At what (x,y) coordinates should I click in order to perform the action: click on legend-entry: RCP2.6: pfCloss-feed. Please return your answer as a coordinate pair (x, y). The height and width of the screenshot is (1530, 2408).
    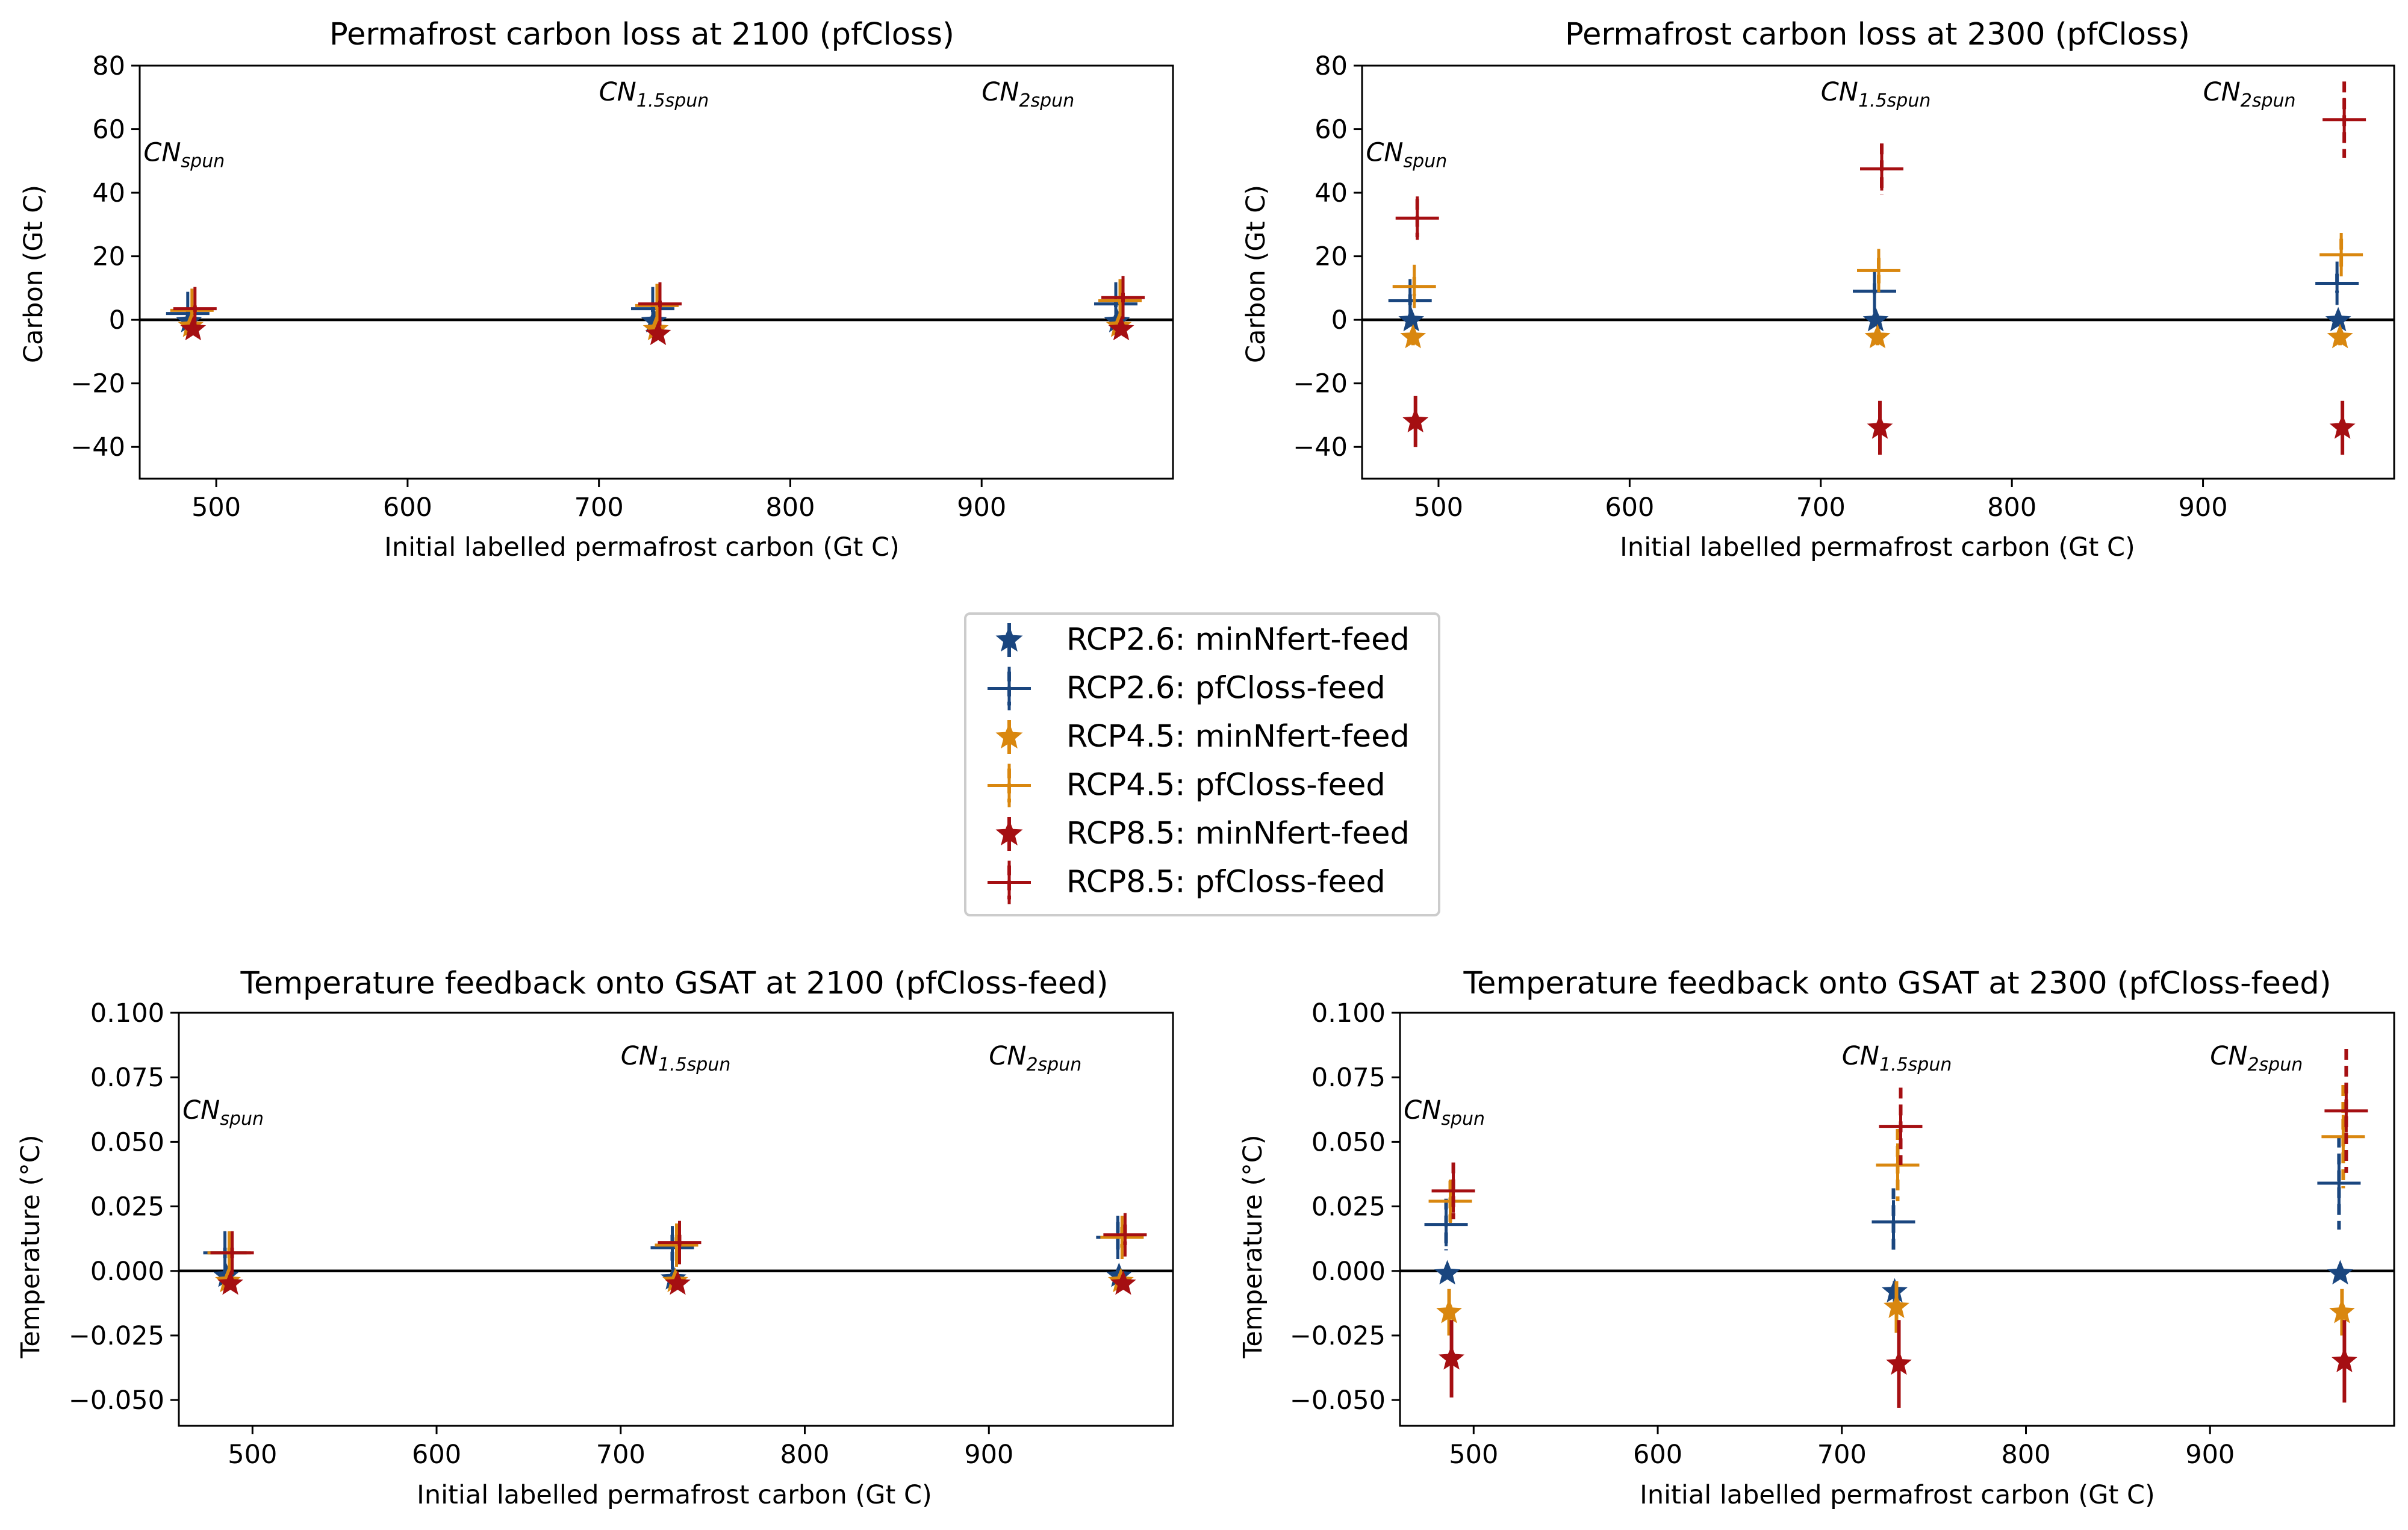
    Looking at the image, I should click on (1187, 689).